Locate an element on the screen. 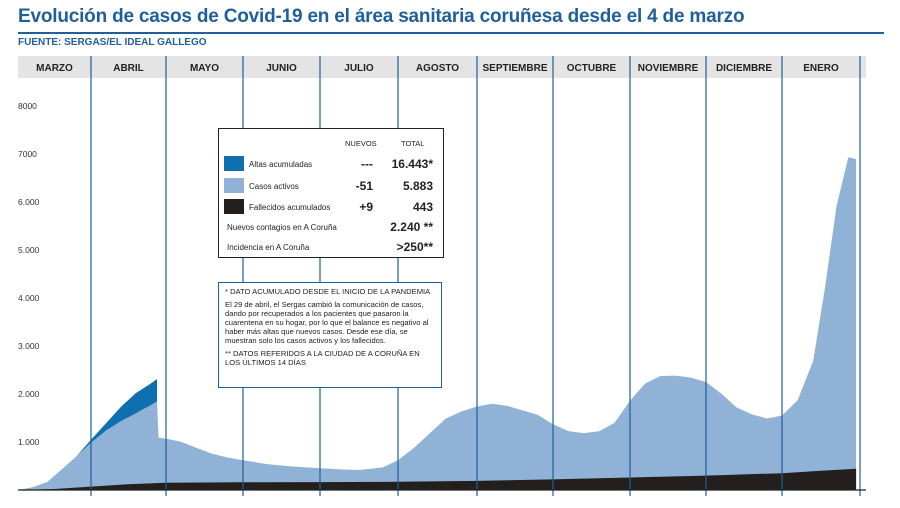 Image resolution: width=900 pixels, height=508 pixels. legend-label: Altas acumuladas is located at coordinates (281, 164).